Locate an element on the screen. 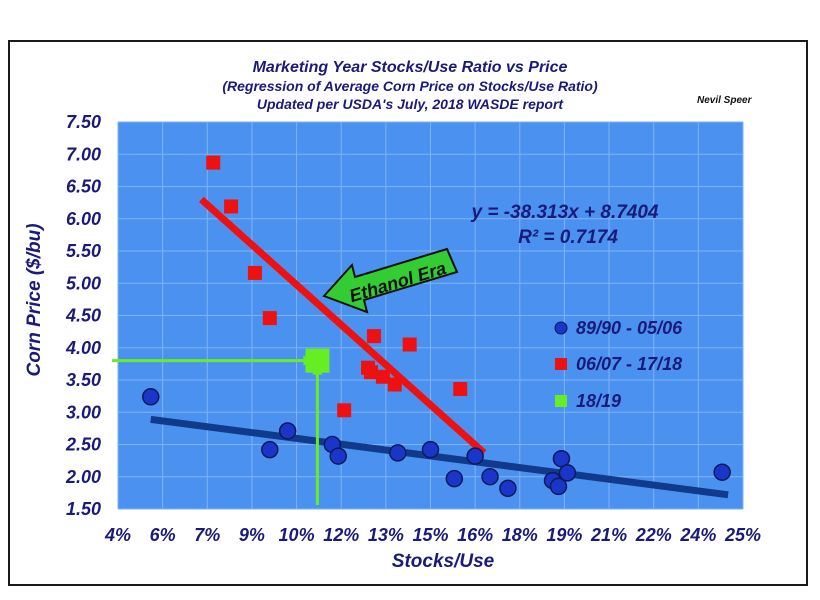  ethanol-era-arrow is located at coordinates (390, 280).